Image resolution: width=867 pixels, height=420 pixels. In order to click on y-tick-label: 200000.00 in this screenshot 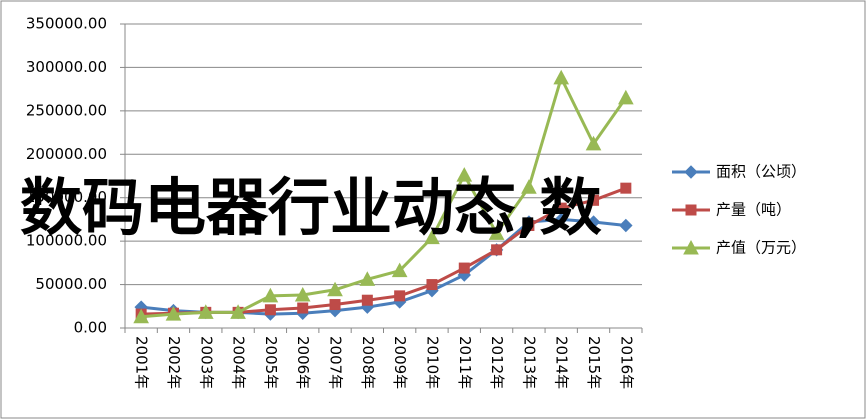, I will do `click(66, 154)`.